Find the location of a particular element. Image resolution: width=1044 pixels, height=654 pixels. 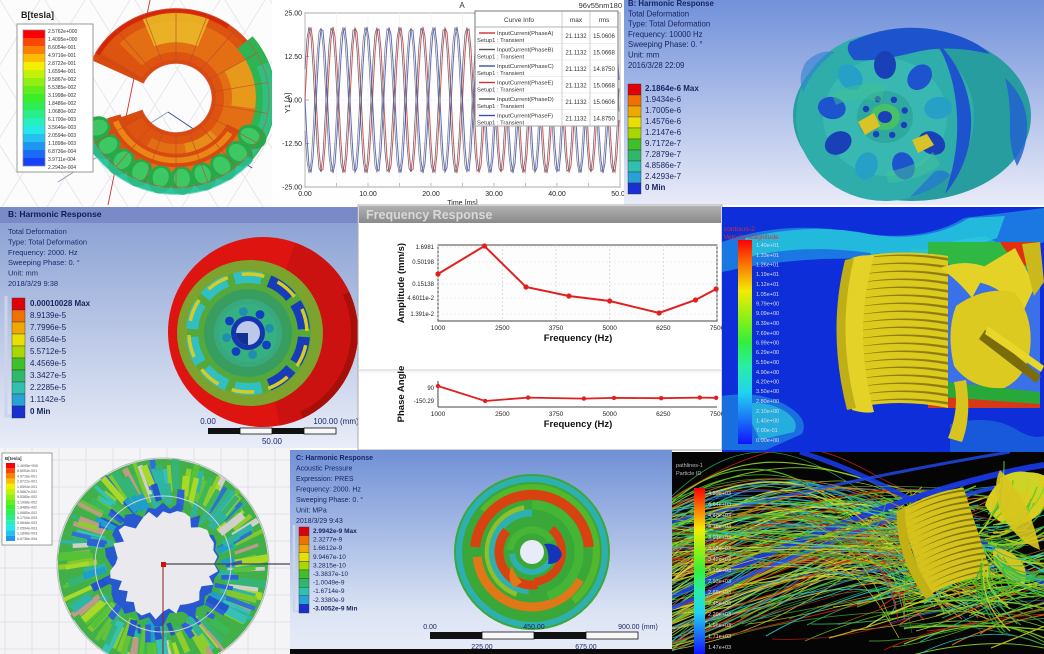

svg-text: 900.00 (mm) is located at coordinates (638, 627).